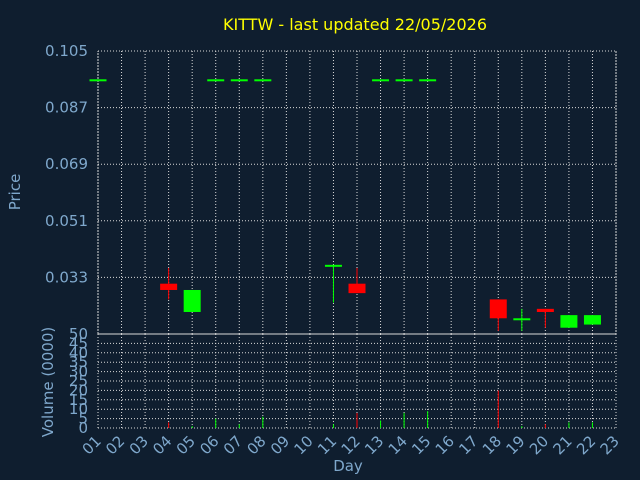 Image resolution: width=640 pixels, height=480 pixels. I want to click on x-tick-label: 11, so click(327, 445).